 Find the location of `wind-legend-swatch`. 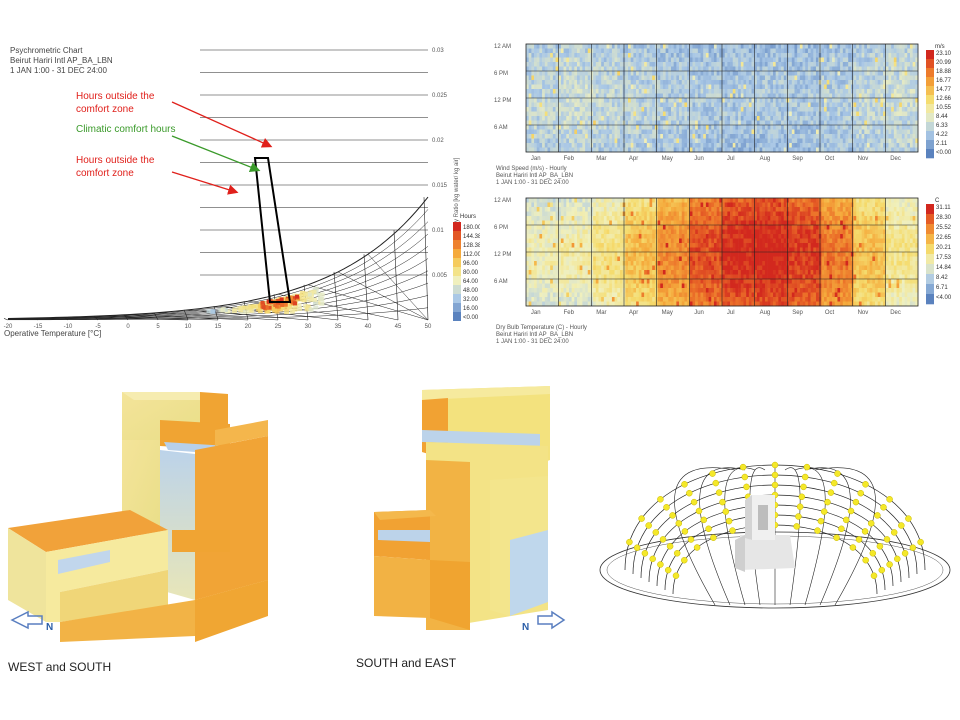

wind-legend-swatch is located at coordinates (930, 100).